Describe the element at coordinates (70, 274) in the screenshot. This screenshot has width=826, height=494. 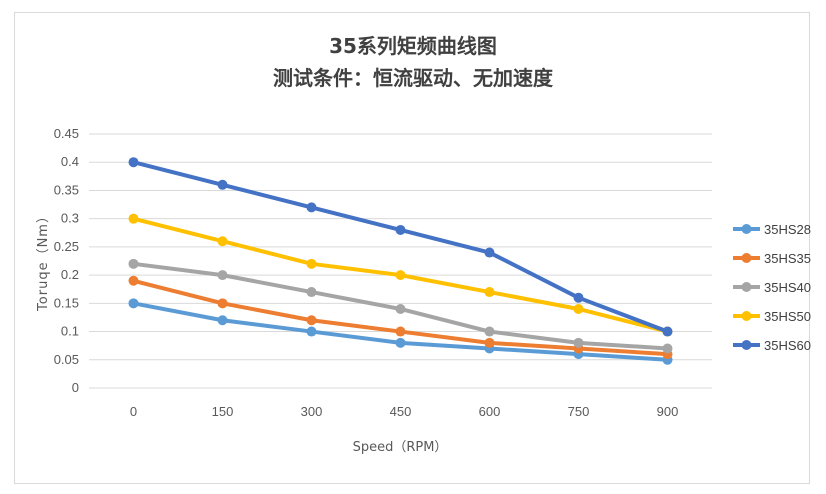
I see `y-tick-label: 0.2` at that location.